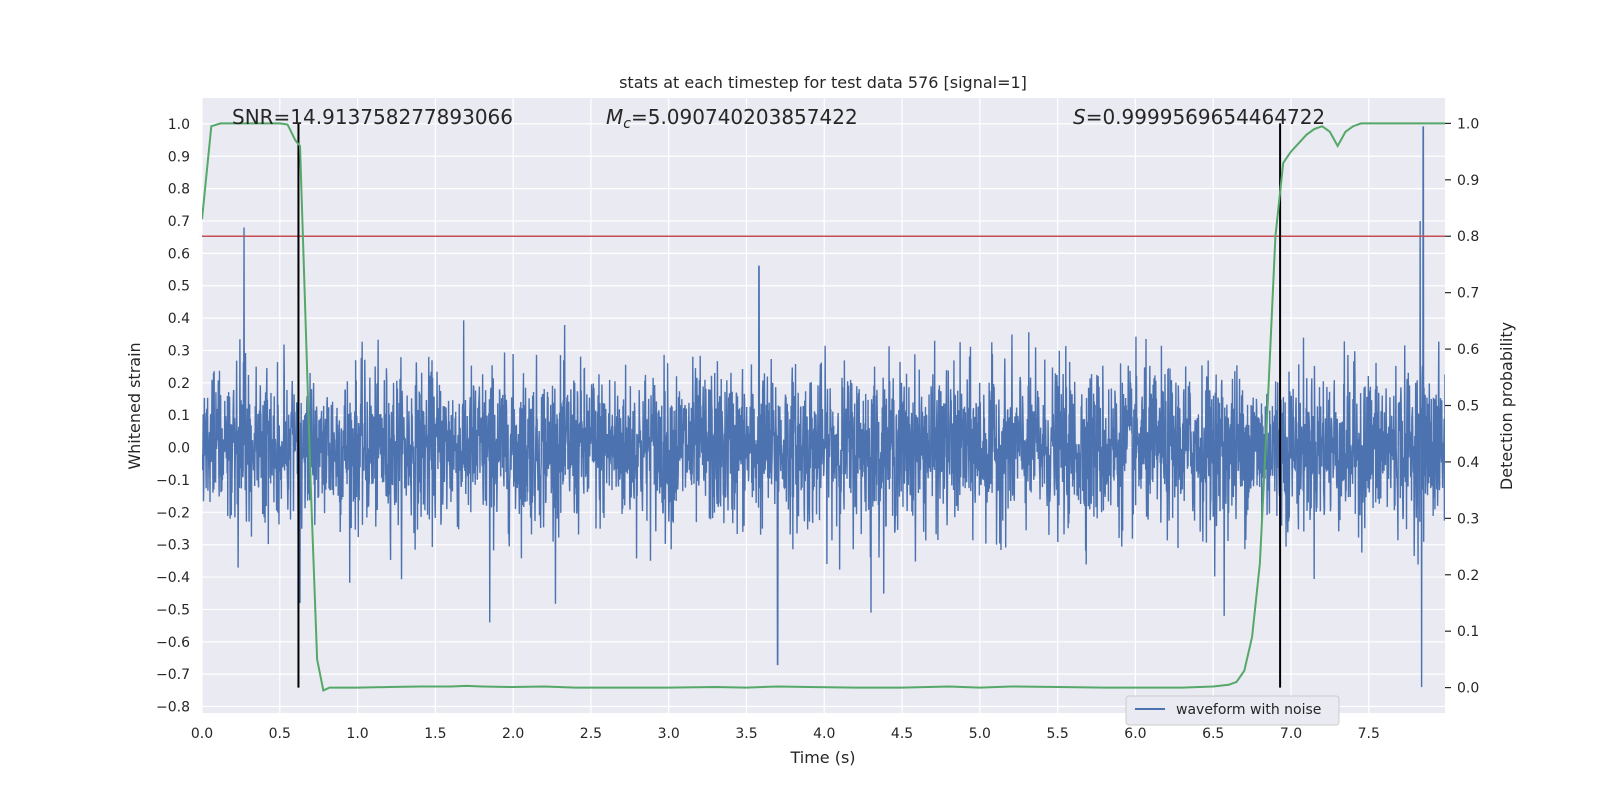  I want to click on y-left-tick-label: 0.5, so click(179, 287).